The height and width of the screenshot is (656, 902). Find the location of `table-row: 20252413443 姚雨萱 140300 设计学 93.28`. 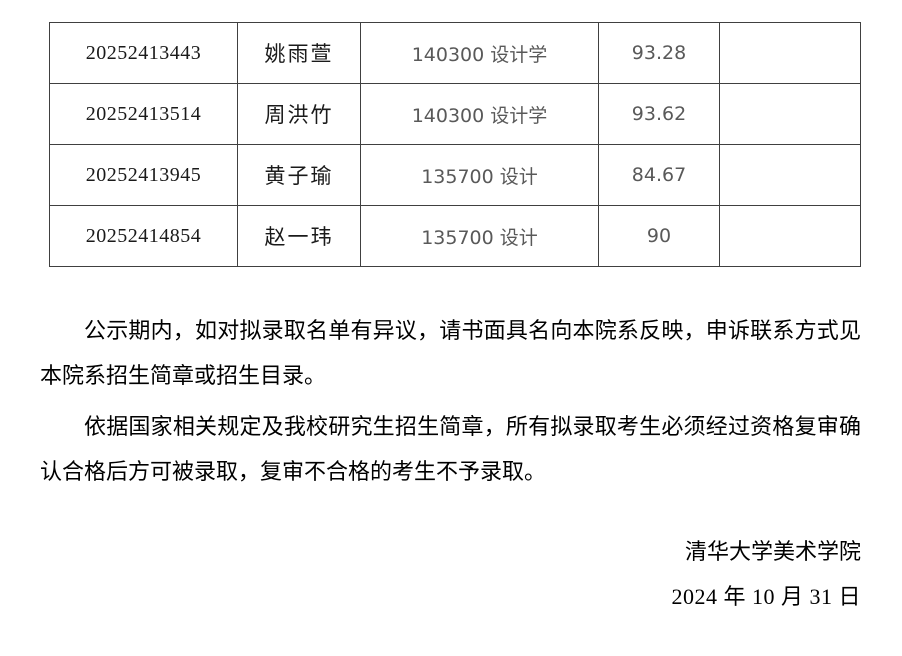

table-row: 20252413443 姚雨萱 140300 设计学 93.28 is located at coordinates (455, 53).